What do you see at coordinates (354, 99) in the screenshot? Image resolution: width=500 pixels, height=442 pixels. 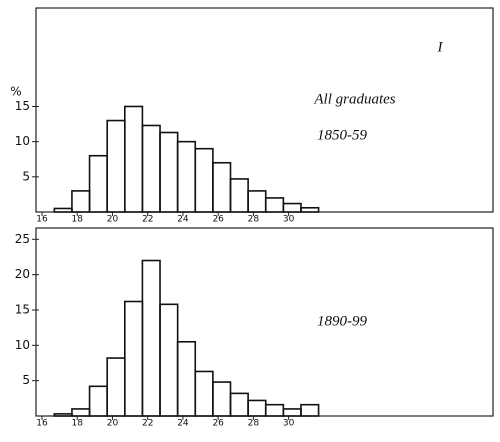 I see `annotation: All graduates` at bounding box center [354, 99].